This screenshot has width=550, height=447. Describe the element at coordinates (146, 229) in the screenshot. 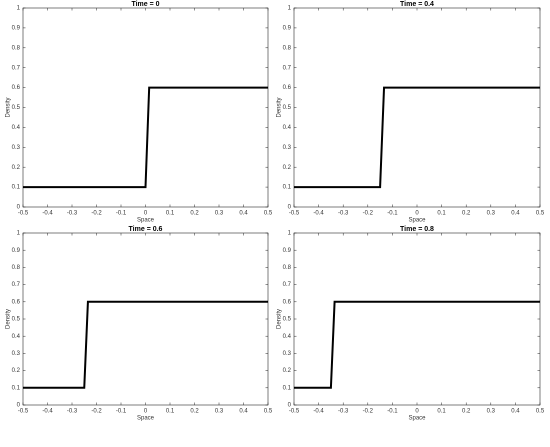

I see `chart-title: Time = 0.6` at that location.